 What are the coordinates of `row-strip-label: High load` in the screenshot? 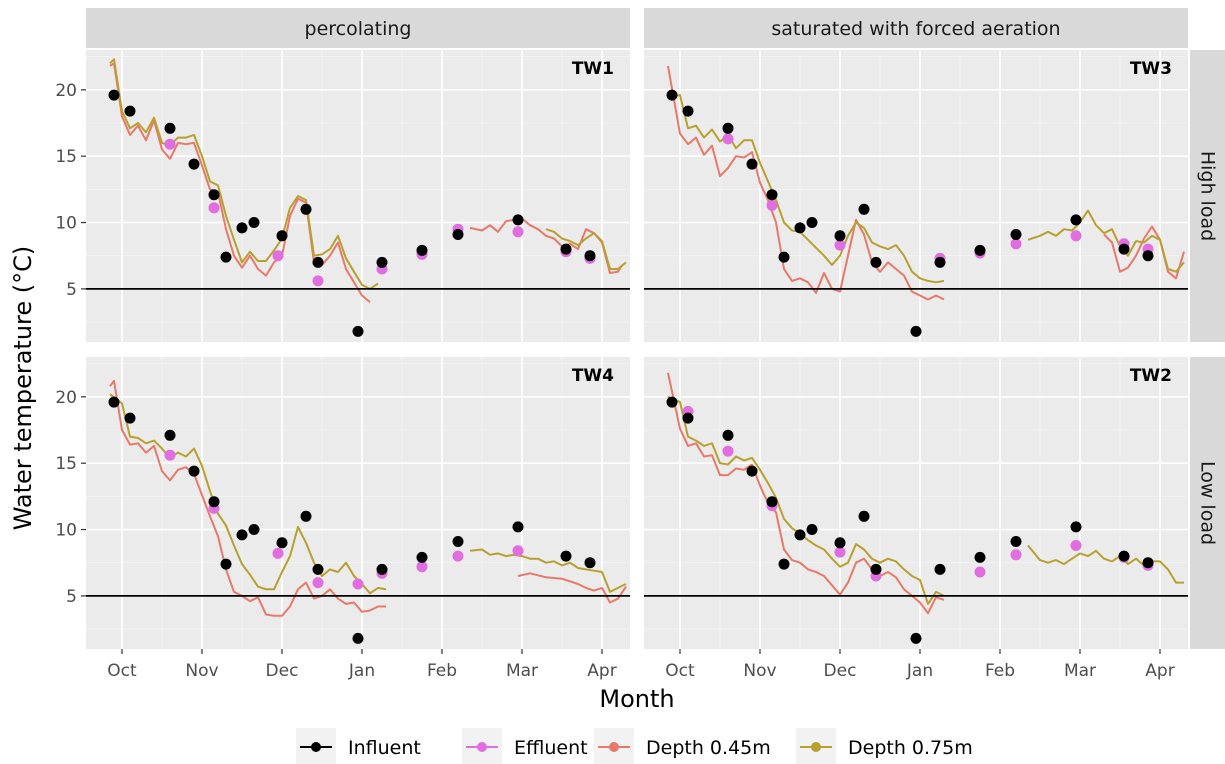 It's located at (1208, 196).